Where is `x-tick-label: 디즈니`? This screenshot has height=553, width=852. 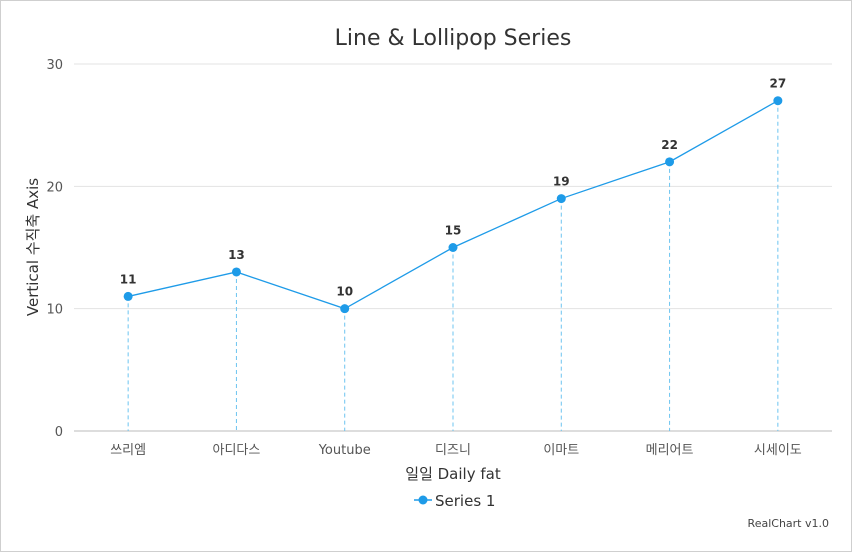 x-tick-label: 디즈니 is located at coordinates (453, 450).